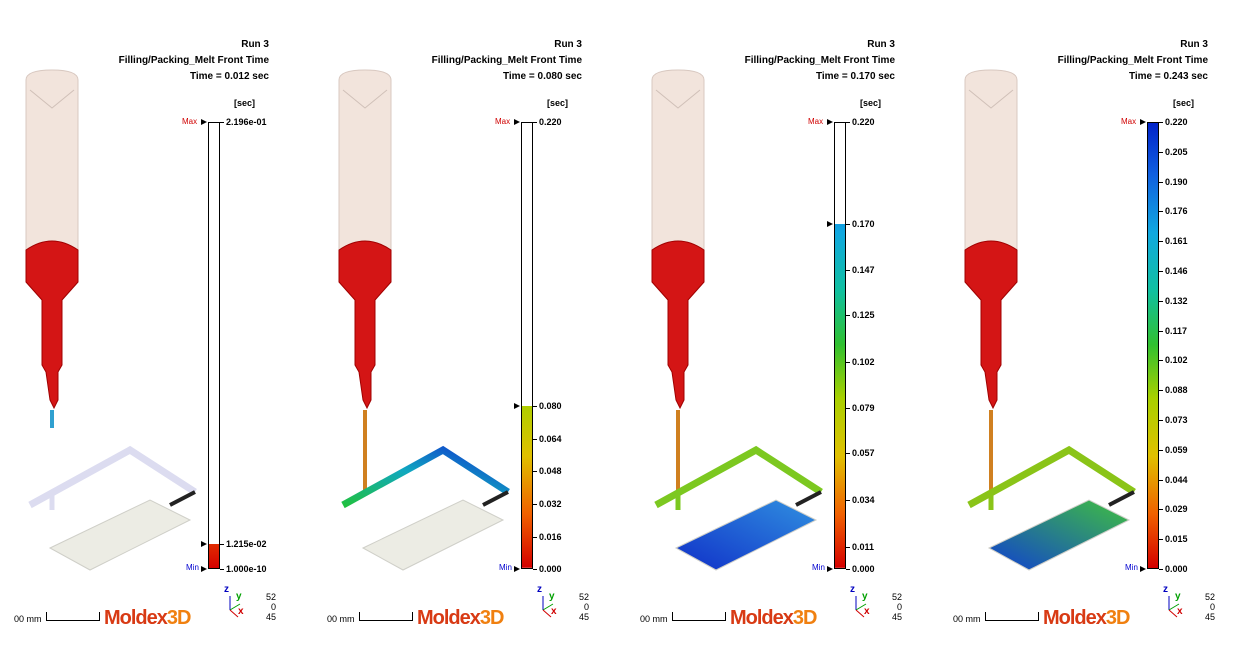  I want to click on legend-tick-label: 0.190, so click(1176, 181).